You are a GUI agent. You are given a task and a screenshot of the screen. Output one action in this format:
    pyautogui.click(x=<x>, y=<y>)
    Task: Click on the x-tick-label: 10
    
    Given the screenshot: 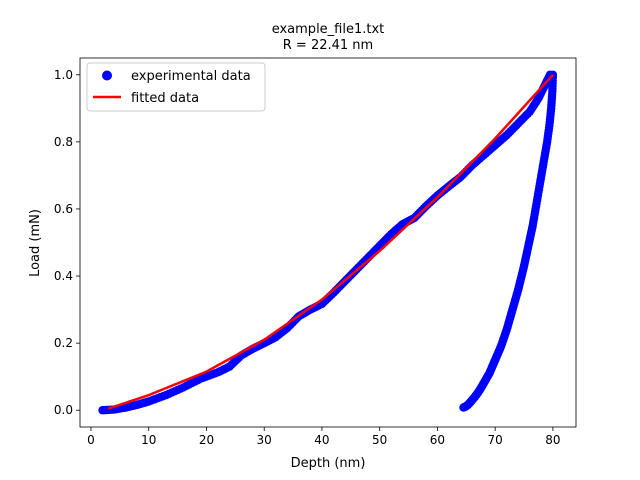 What is the action you would take?
    pyautogui.click(x=148, y=440)
    